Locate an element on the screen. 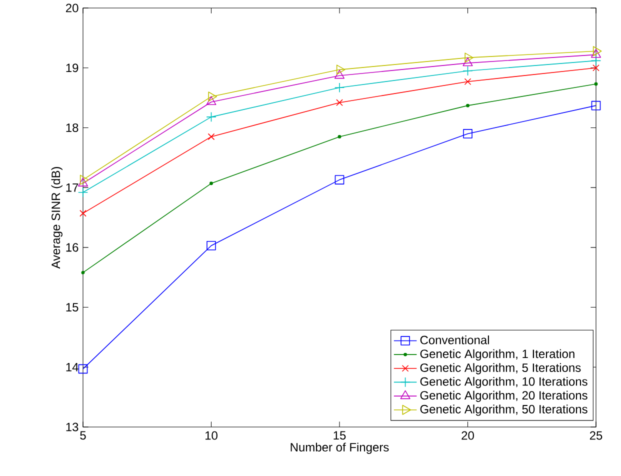 The width and height of the screenshot is (621, 476). x-tick-label: 10 is located at coordinates (211, 435).